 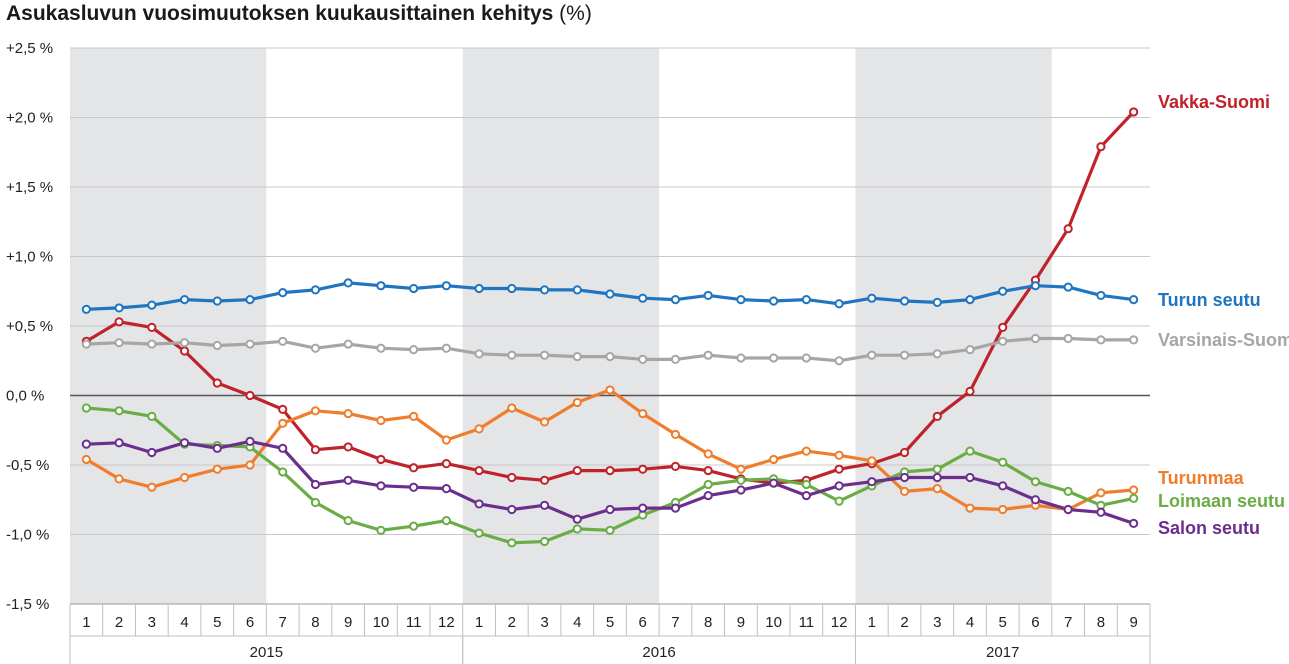 I want to click on y-tick-label: +1,0 %, so click(x=29, y=257).